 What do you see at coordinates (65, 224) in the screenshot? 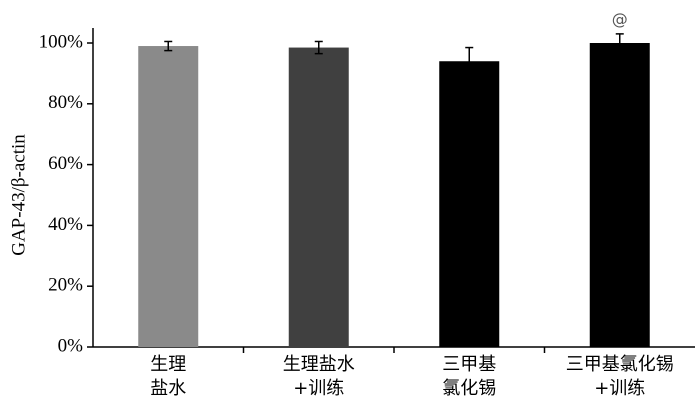
I see `y-tick-label: 40%` at bounding box center [65, 224].